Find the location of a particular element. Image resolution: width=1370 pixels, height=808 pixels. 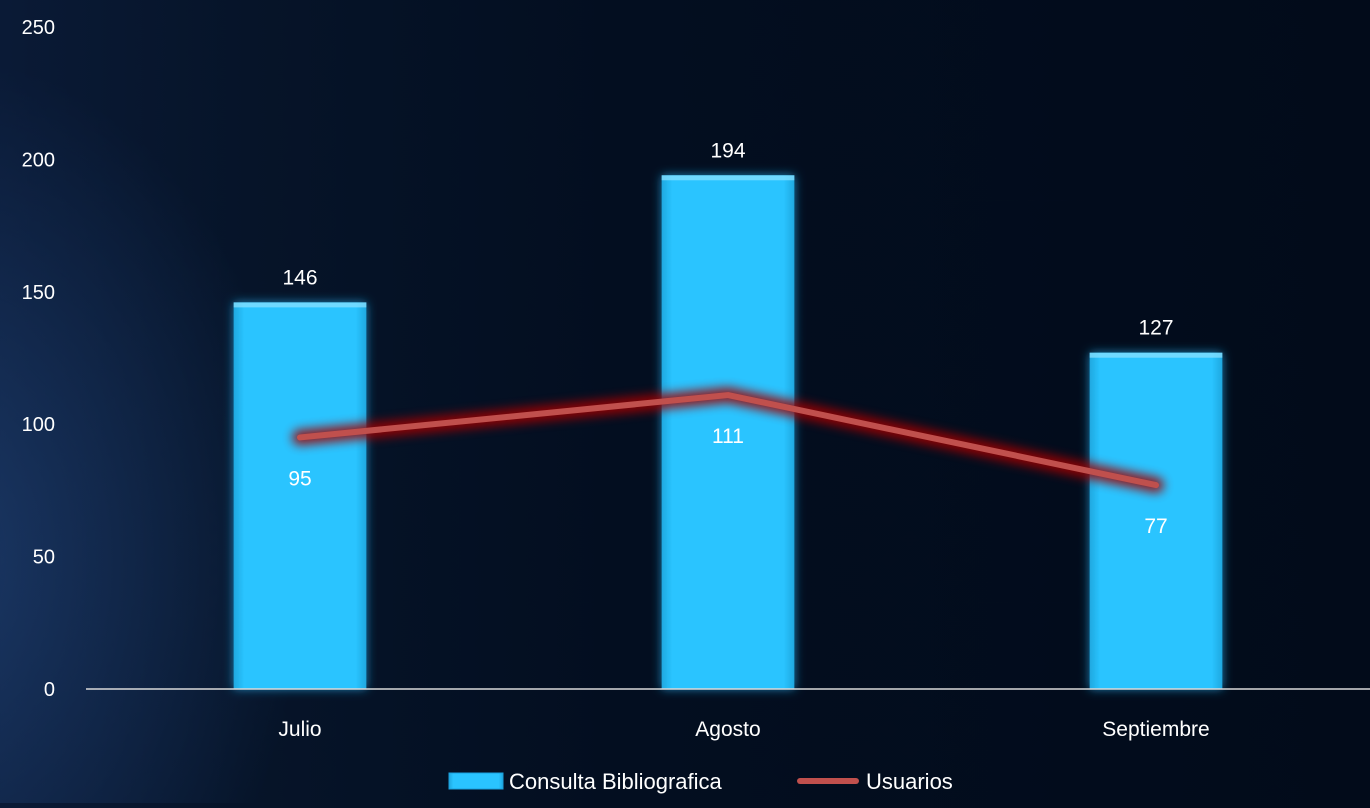

legend-label-line: Usuarios is located at coordinates (909, 781).